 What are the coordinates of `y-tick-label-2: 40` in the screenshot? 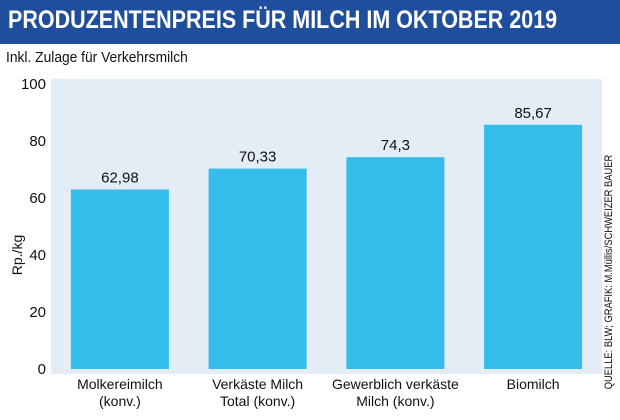 It's located at (37, 255).